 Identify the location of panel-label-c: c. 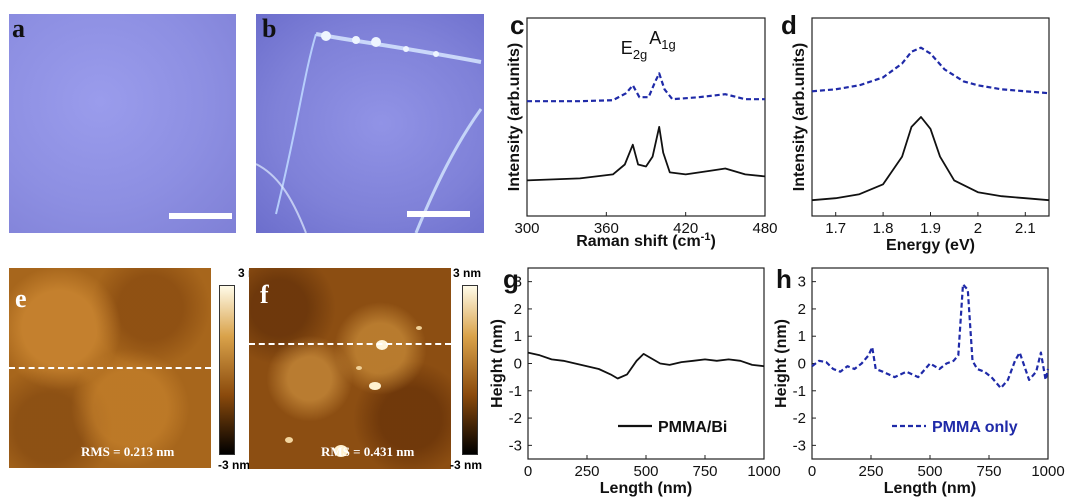
(517, 25).